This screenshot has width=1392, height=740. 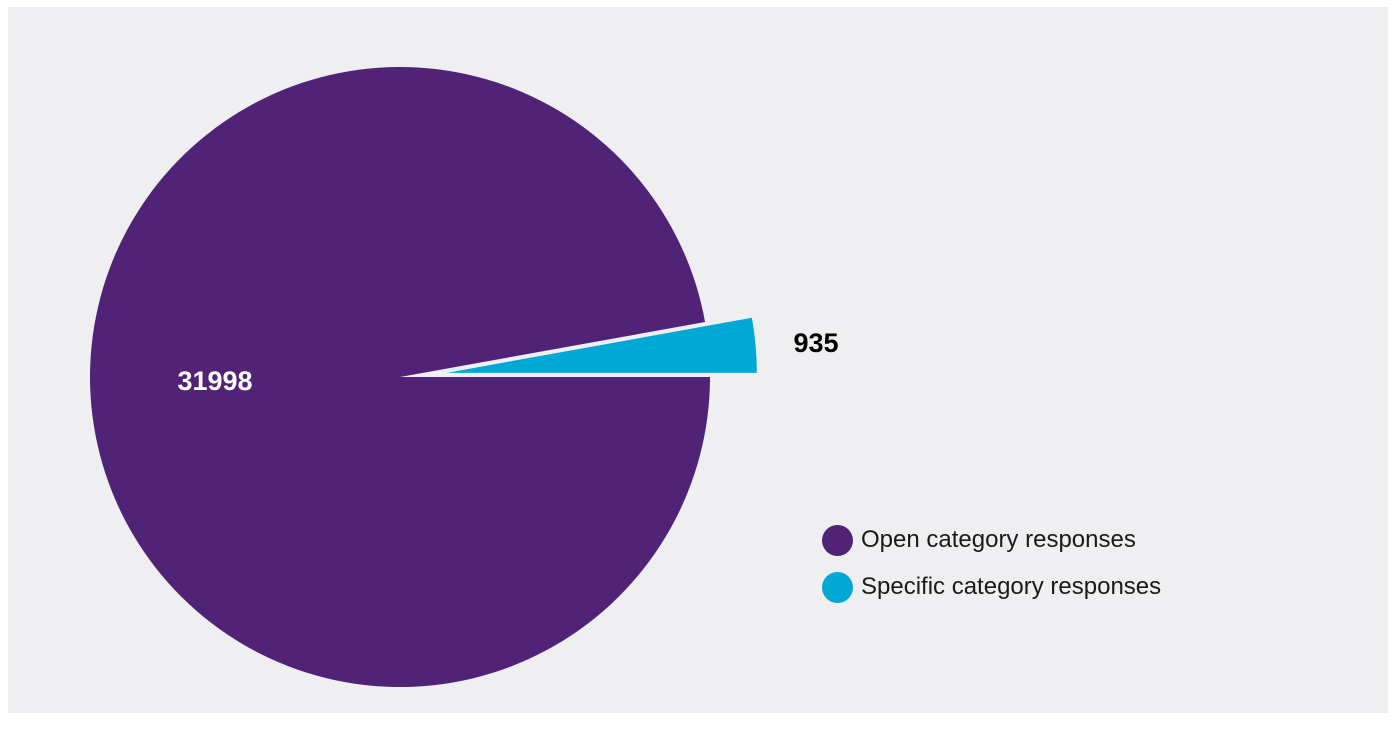 I want to click on legend-label-open-category: Open category responses, so click(x=998, y=539).